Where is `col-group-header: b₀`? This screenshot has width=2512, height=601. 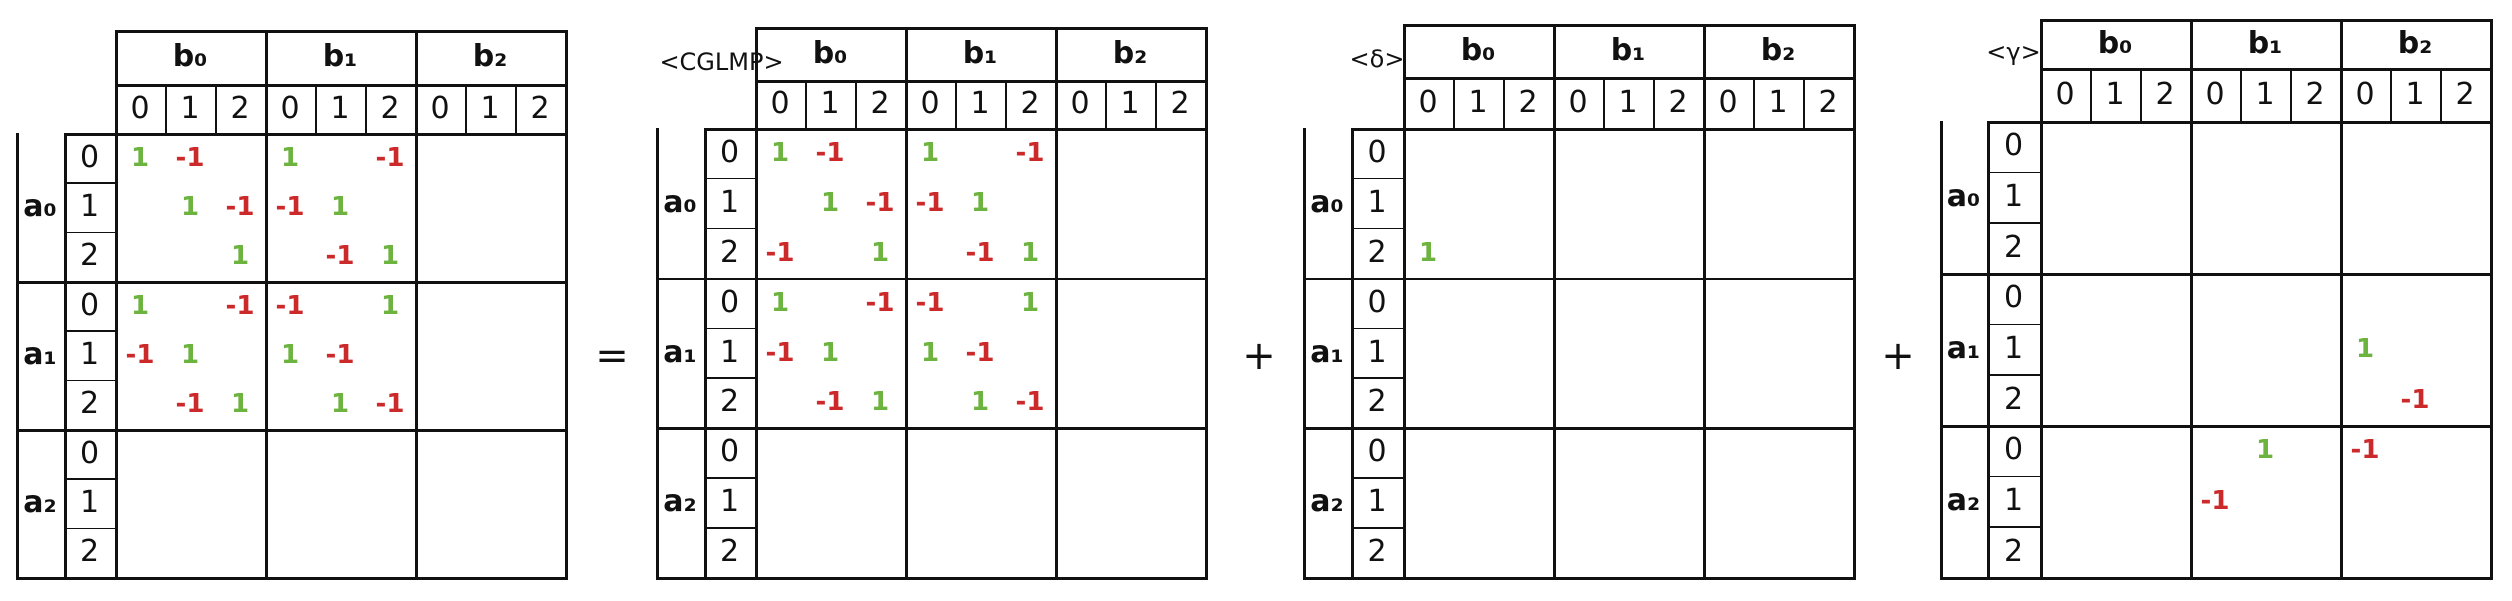
col-group-header: b₀ is located at coordinates (830, 53).